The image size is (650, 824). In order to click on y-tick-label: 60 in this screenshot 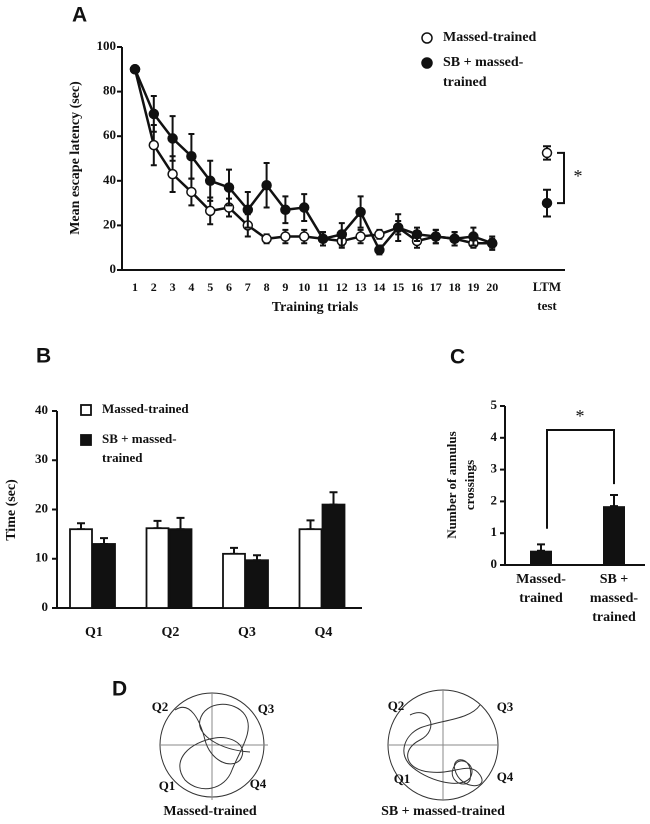, I will do `click(109, 134)`.